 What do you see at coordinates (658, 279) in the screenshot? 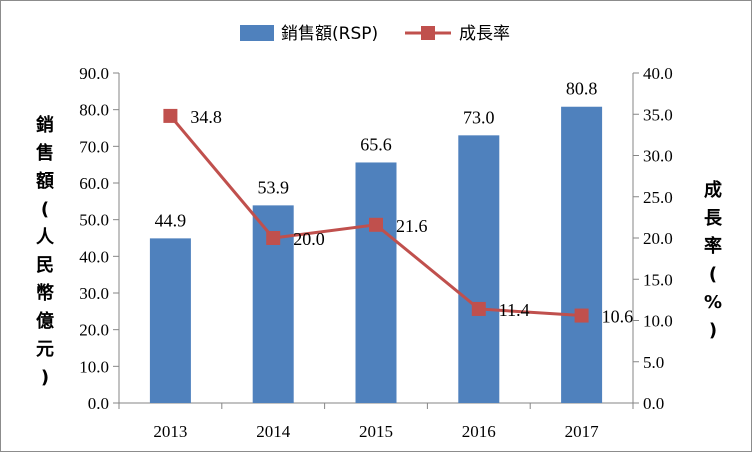
I see `right-tick-label: 15.0` at bounding box center [658, 279].